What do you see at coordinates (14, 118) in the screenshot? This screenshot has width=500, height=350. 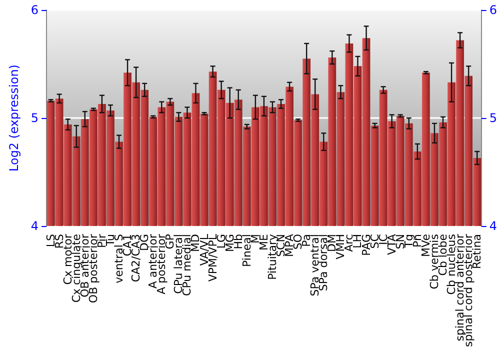 I see `y-axis-title: Log2 (expression)` at bounding box center [14, 118].